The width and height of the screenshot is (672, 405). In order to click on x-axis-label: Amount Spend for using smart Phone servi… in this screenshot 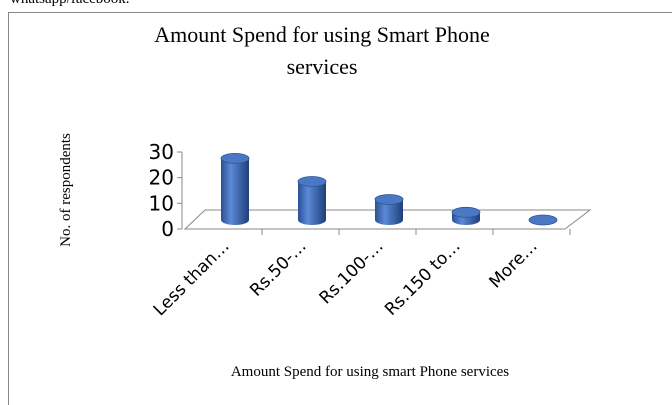, I will do `click(370, 372)`.